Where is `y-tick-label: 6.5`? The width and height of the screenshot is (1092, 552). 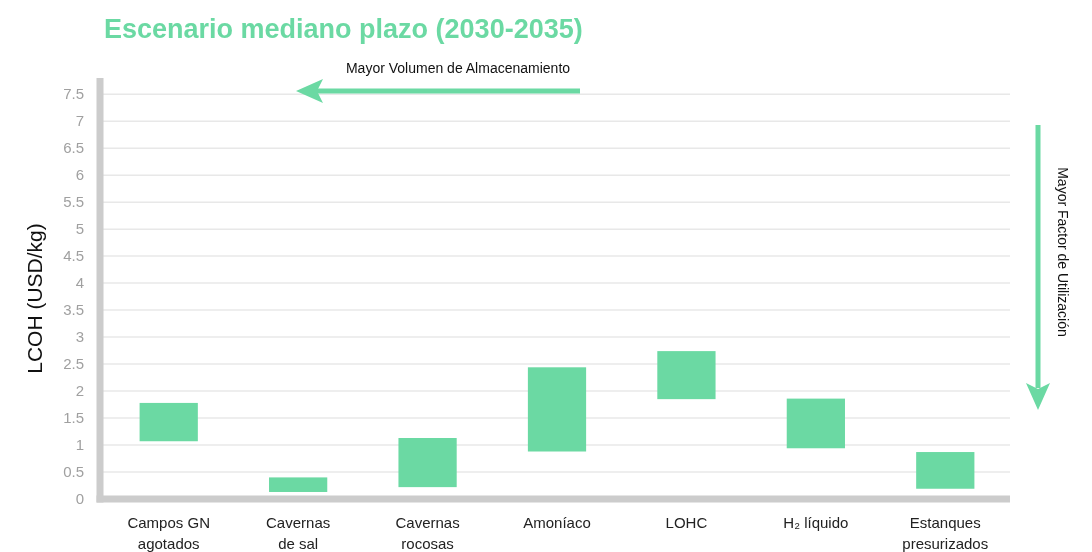
y-tick-label: 6.5 is located at coordinates (73, 148).